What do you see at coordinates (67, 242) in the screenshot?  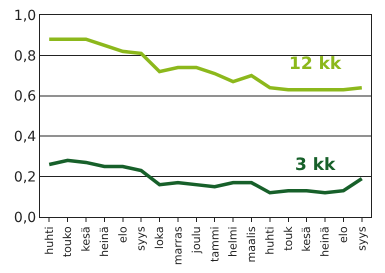 I see `x-tick-label: touko` at bounding box center [67, 242].